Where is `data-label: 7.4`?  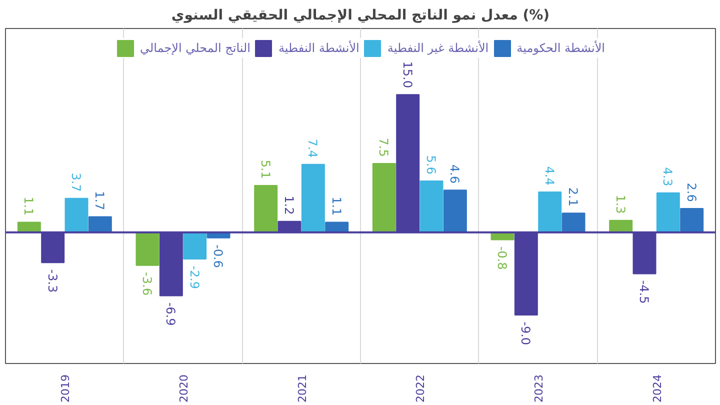 data-label: 7.4 is located at coordinates (313, 148).